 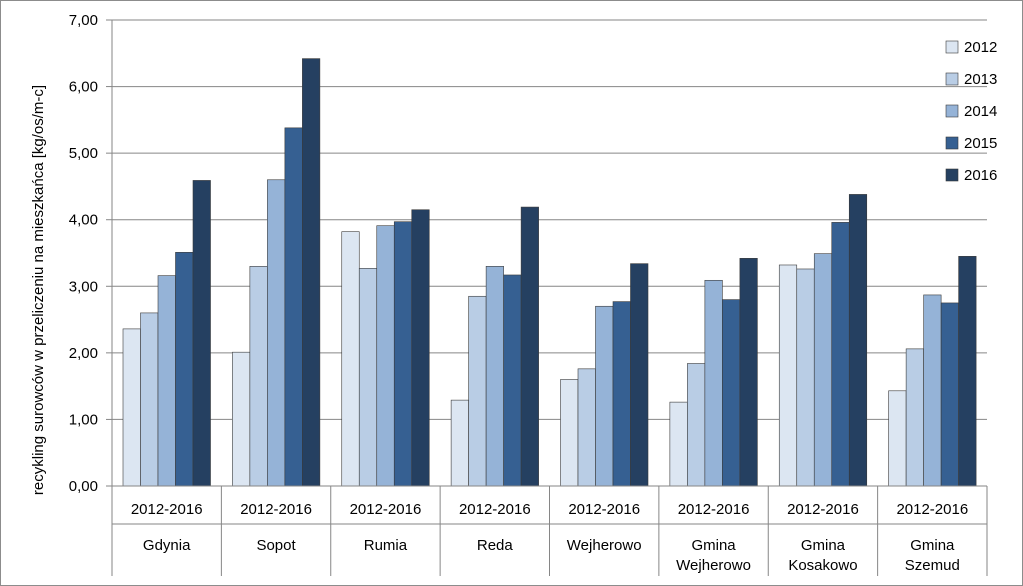 I want to click on y-tick-label: 6,00, so click(x=83, y=87).